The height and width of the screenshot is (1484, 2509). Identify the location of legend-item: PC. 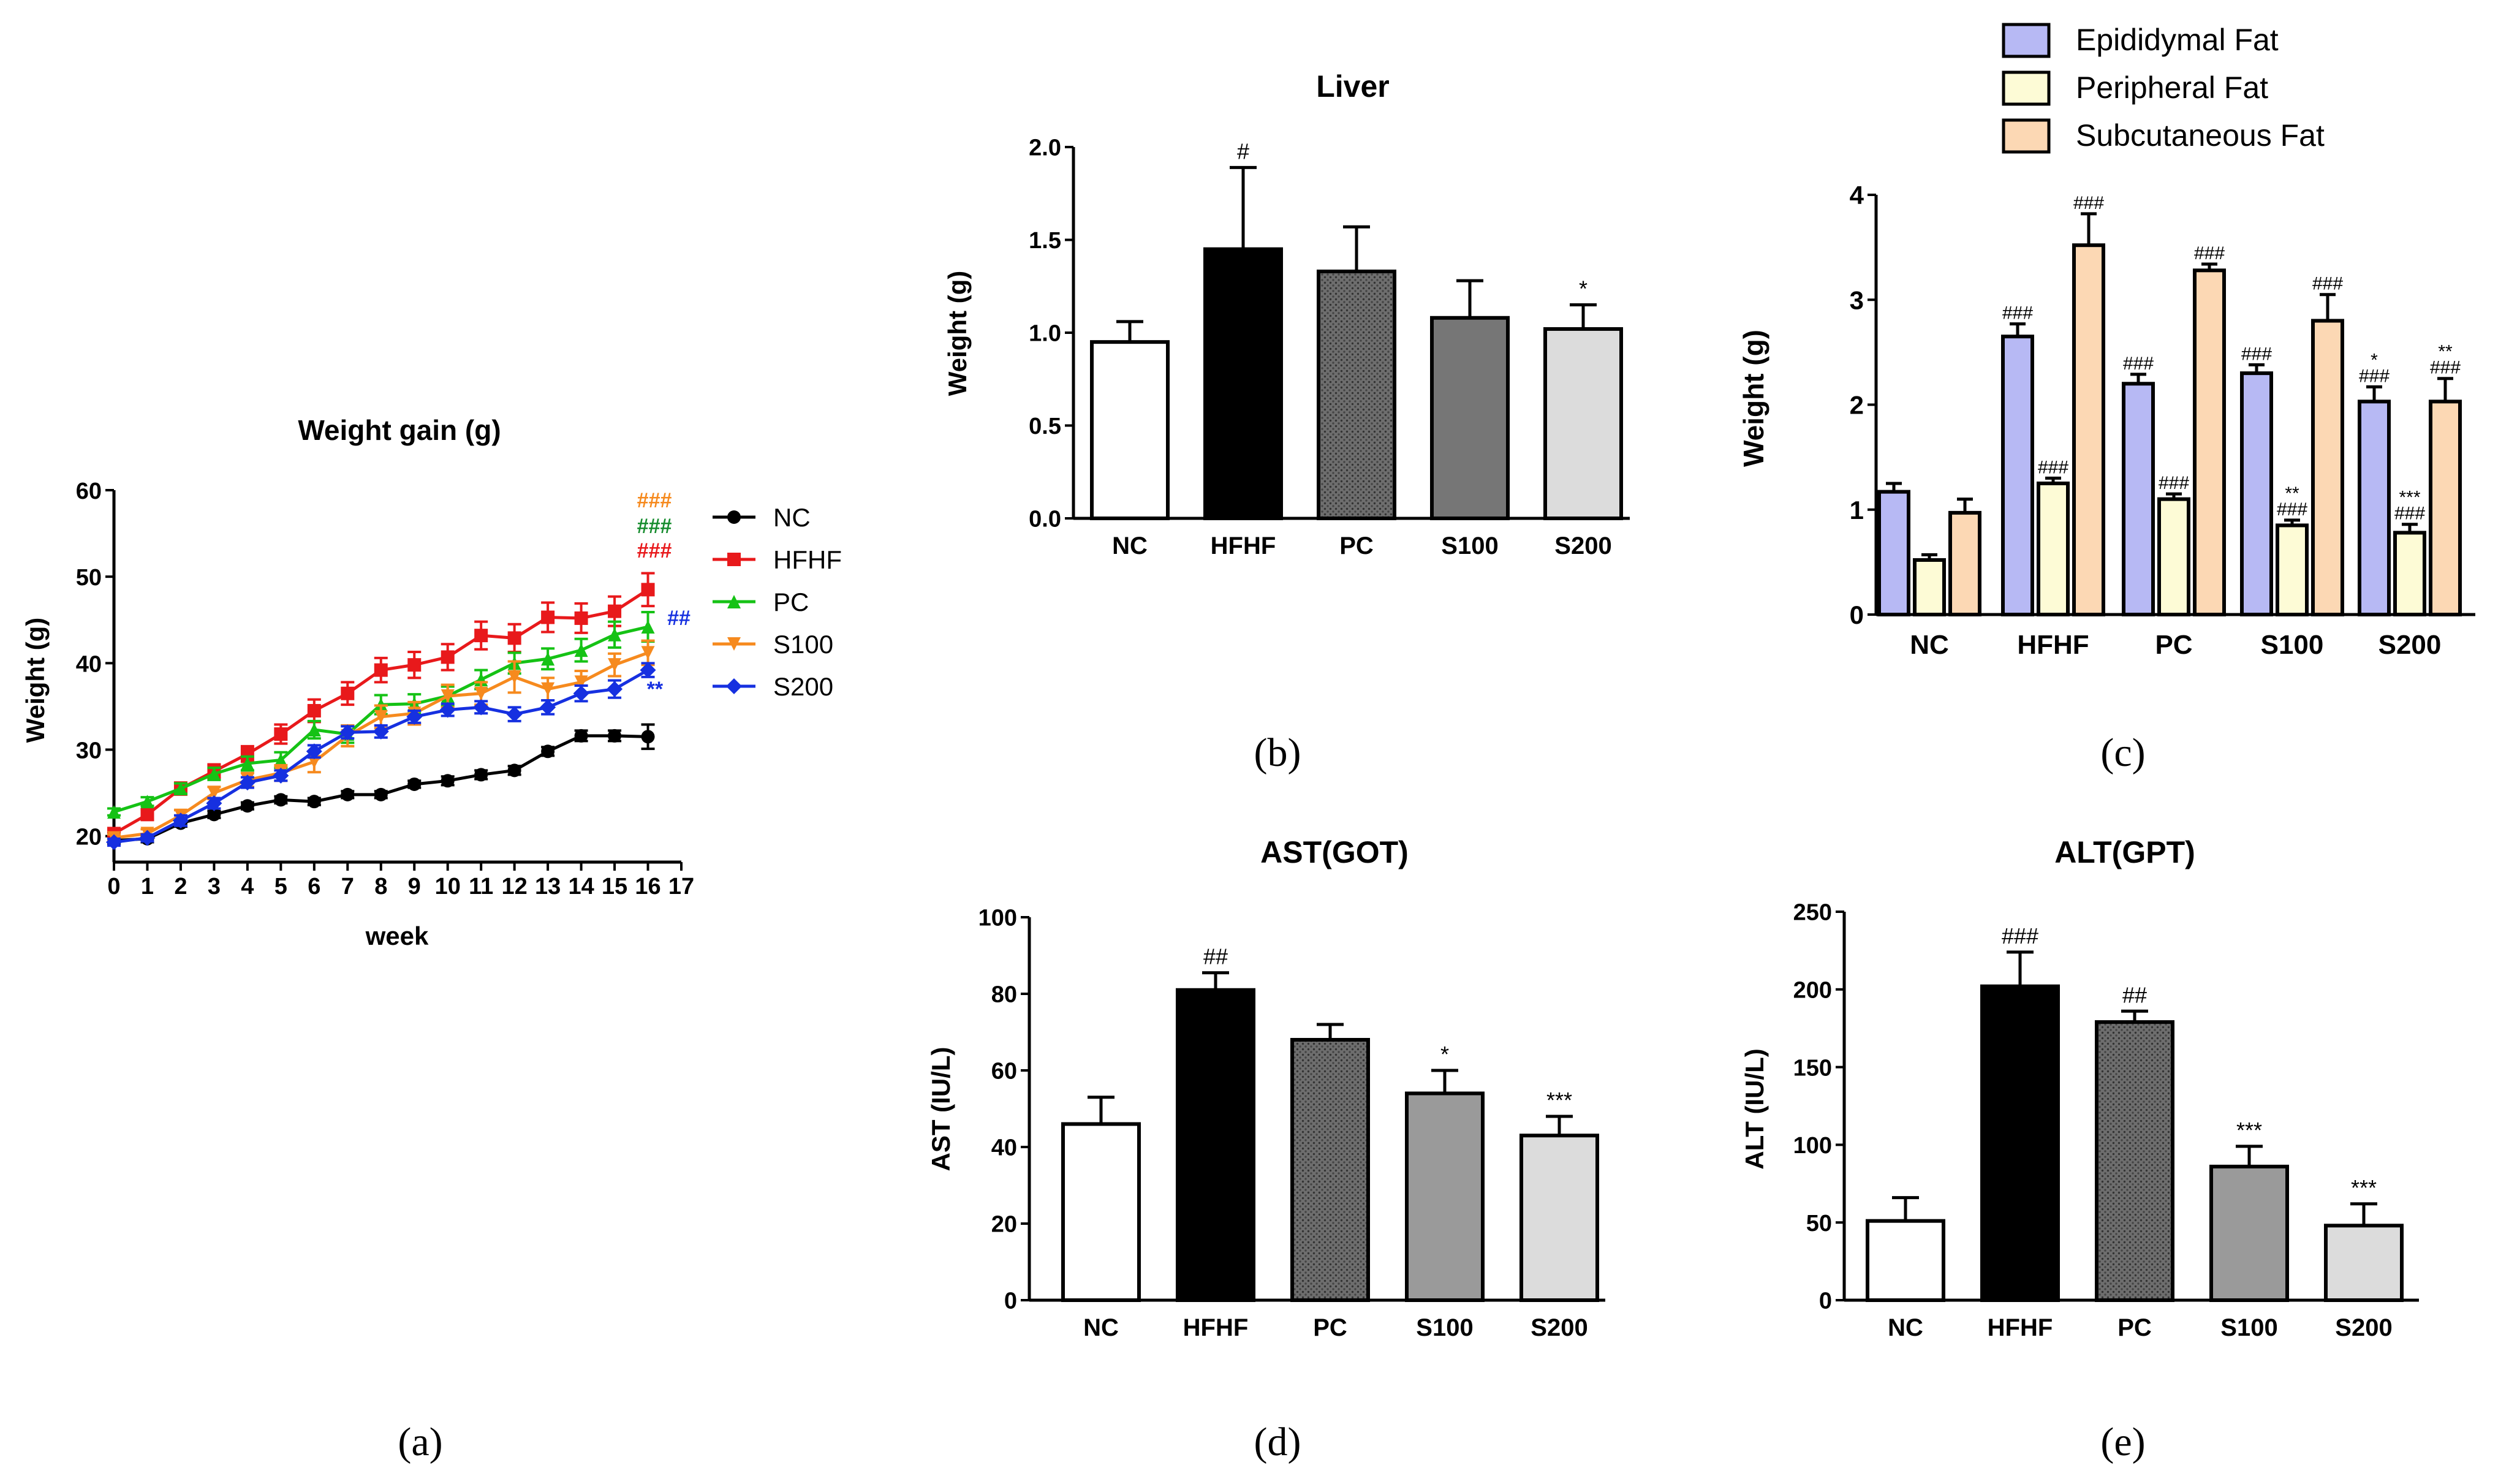
(761, 602).